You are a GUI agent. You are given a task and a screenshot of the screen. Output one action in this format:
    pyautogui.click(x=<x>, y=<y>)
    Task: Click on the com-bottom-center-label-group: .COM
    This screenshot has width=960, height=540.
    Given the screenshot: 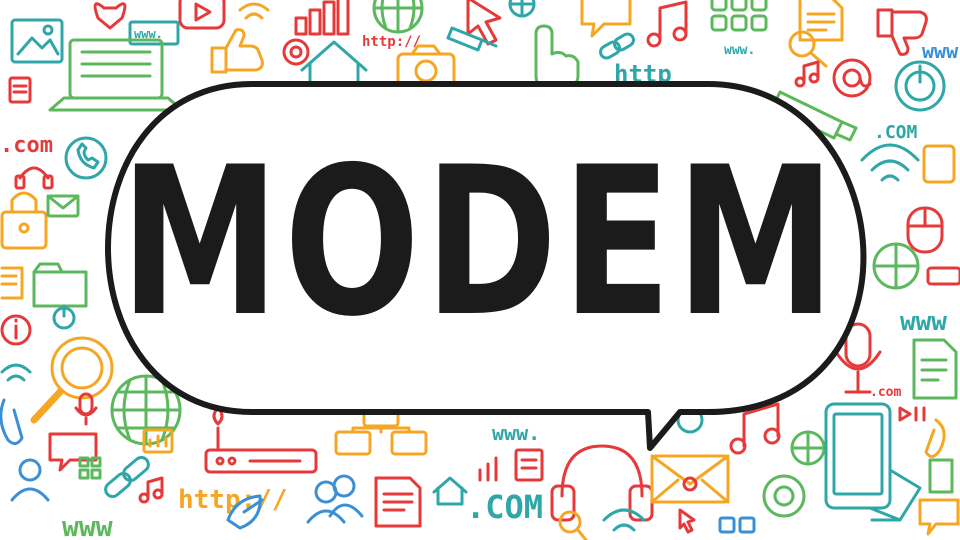 What is the action you would take?
    pyautogui.click(x=504, y=507)
    